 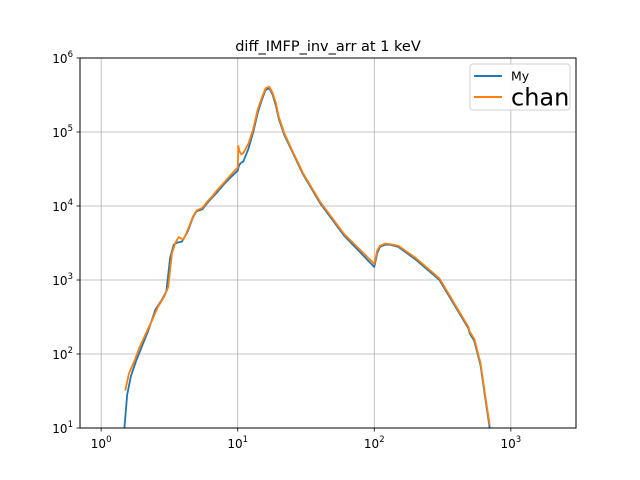 I want to click on y-tick-label: 10⁶, so click(x=62, y=58).